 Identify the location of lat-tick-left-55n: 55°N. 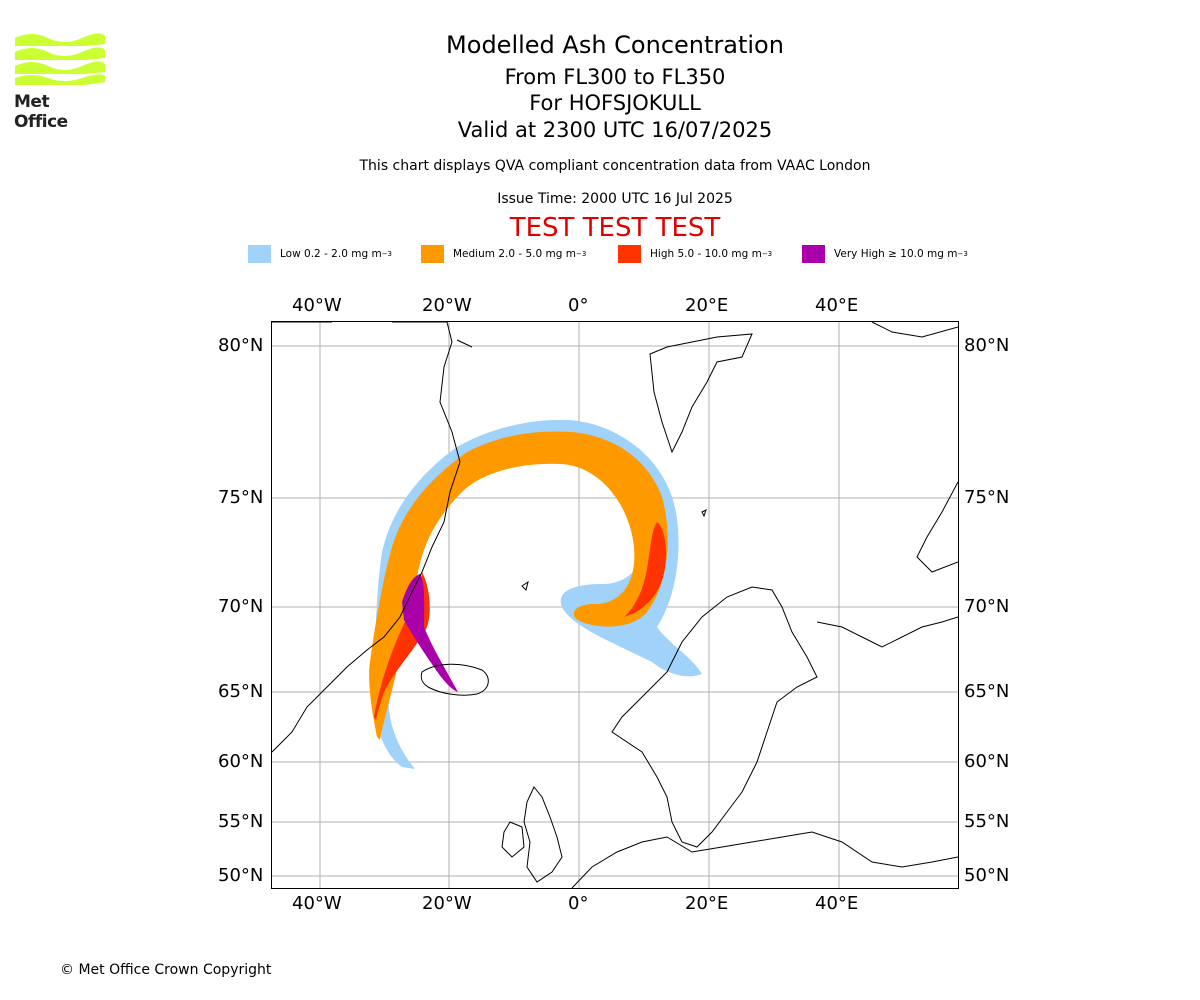
(241, 821).